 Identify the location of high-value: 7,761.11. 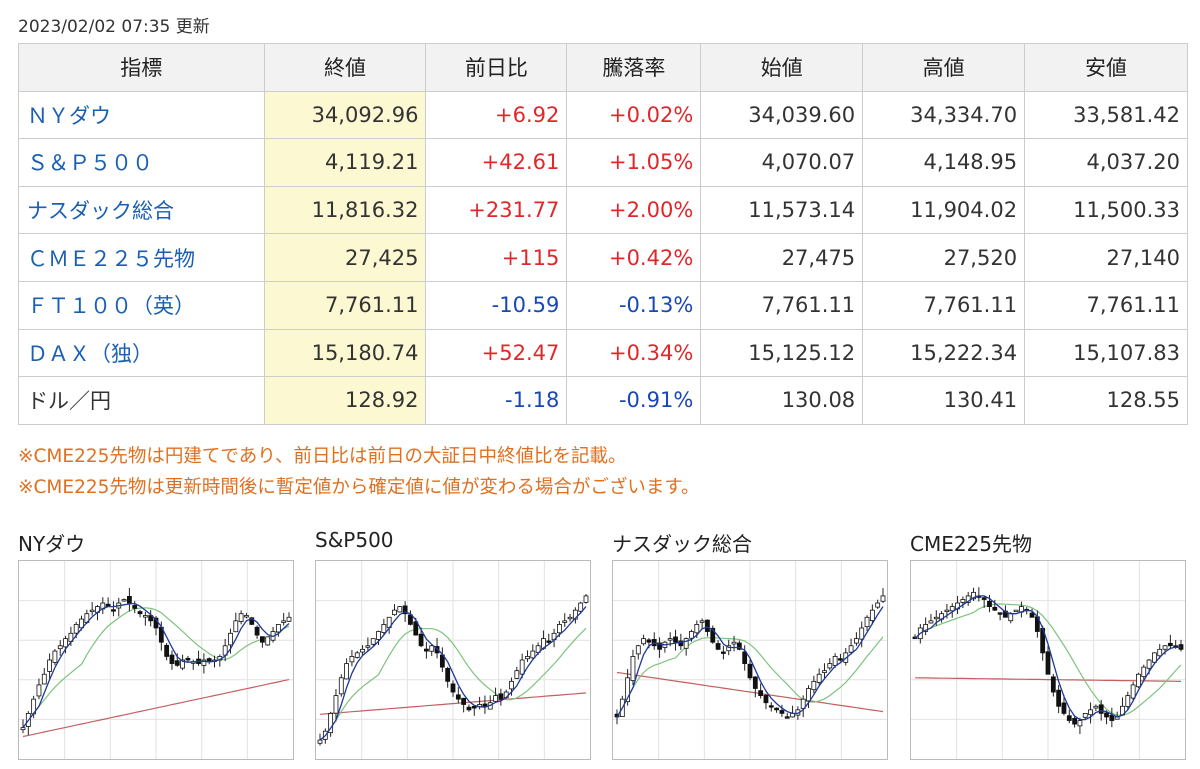
(944, 305).